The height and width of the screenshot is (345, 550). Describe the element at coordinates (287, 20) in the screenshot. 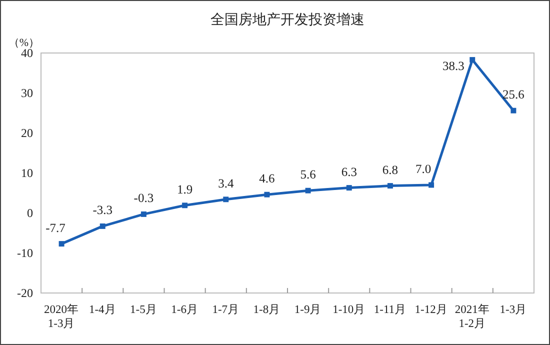

I see `chart-title: 全国房地产开发投资增速` at that location.